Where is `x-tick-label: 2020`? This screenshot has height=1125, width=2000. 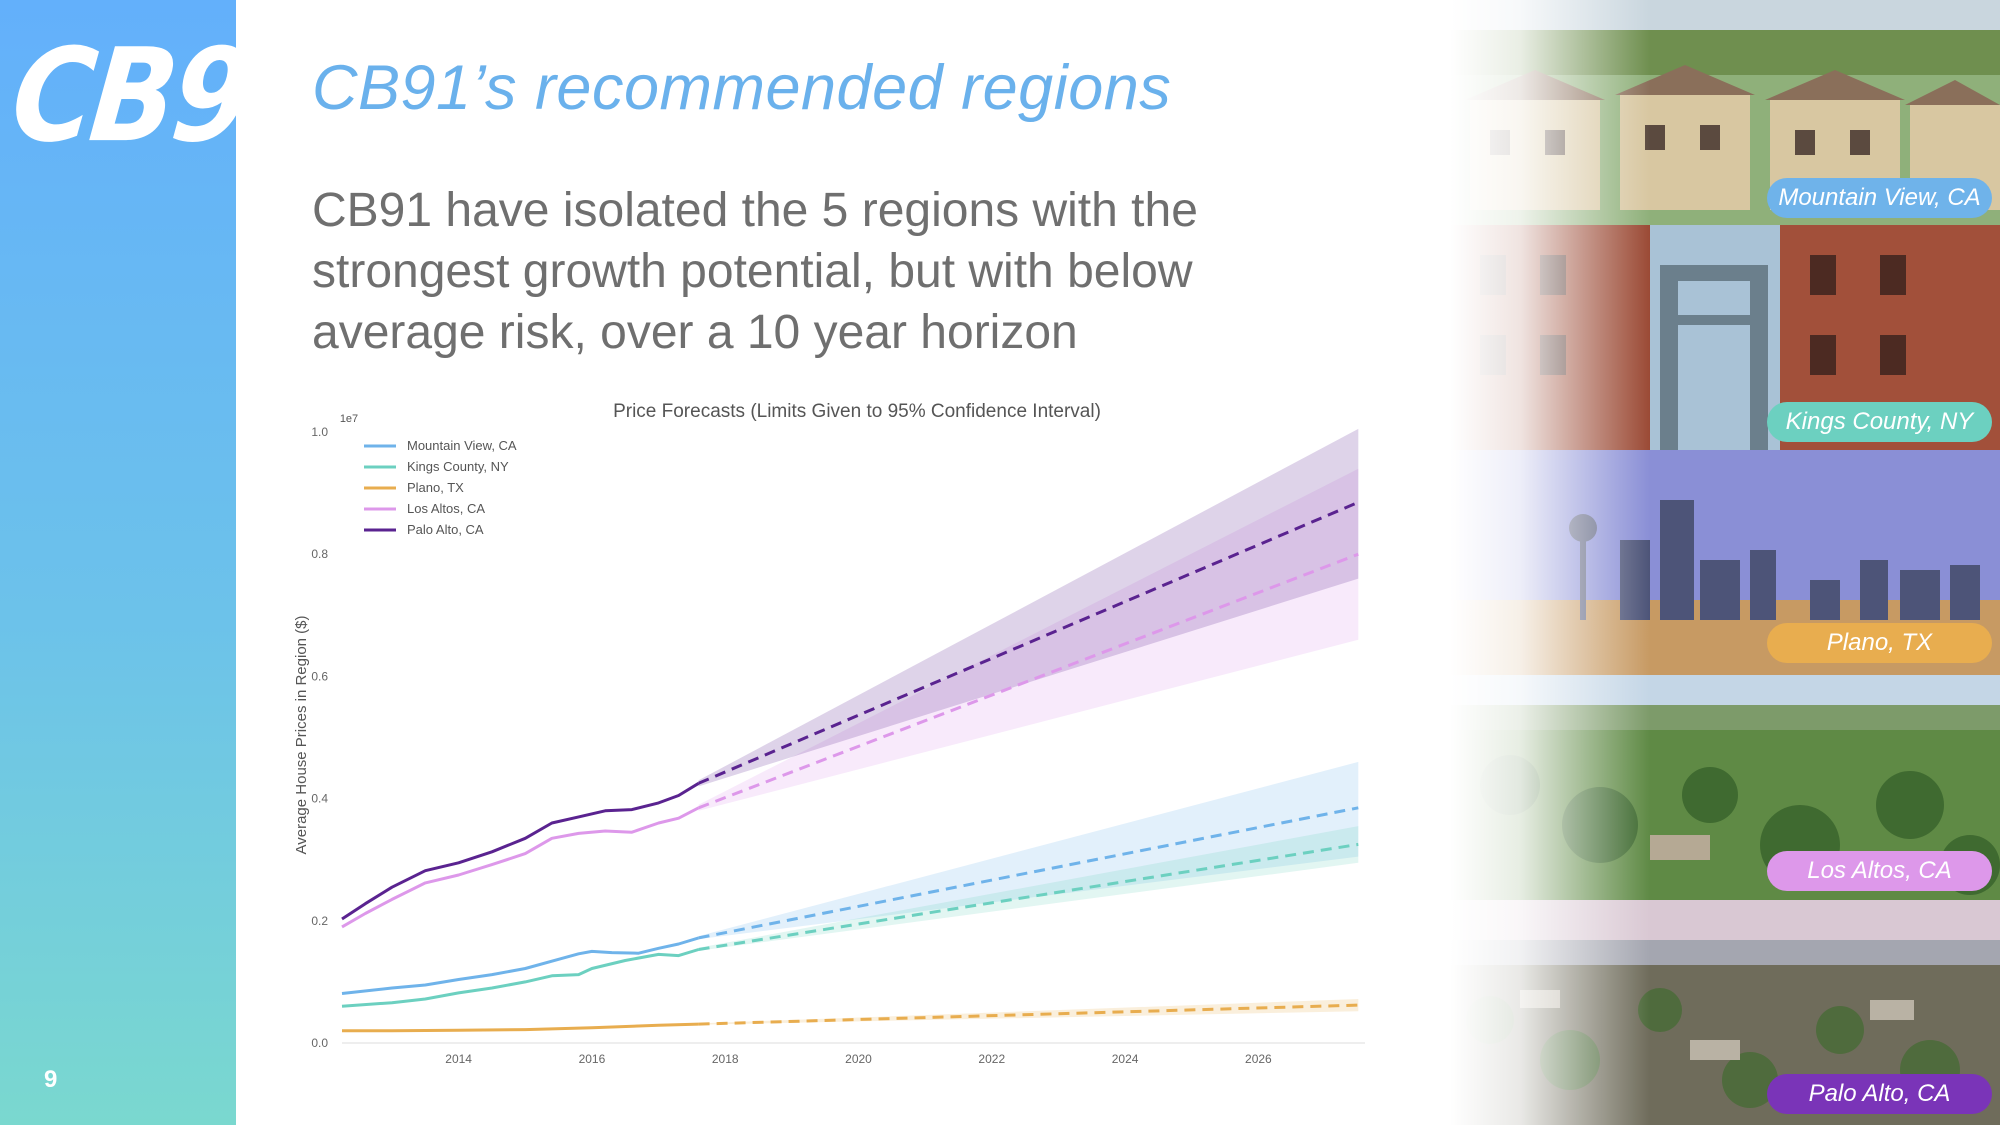
x-tick-label: 2020 is located at coordinates (858, 1059).